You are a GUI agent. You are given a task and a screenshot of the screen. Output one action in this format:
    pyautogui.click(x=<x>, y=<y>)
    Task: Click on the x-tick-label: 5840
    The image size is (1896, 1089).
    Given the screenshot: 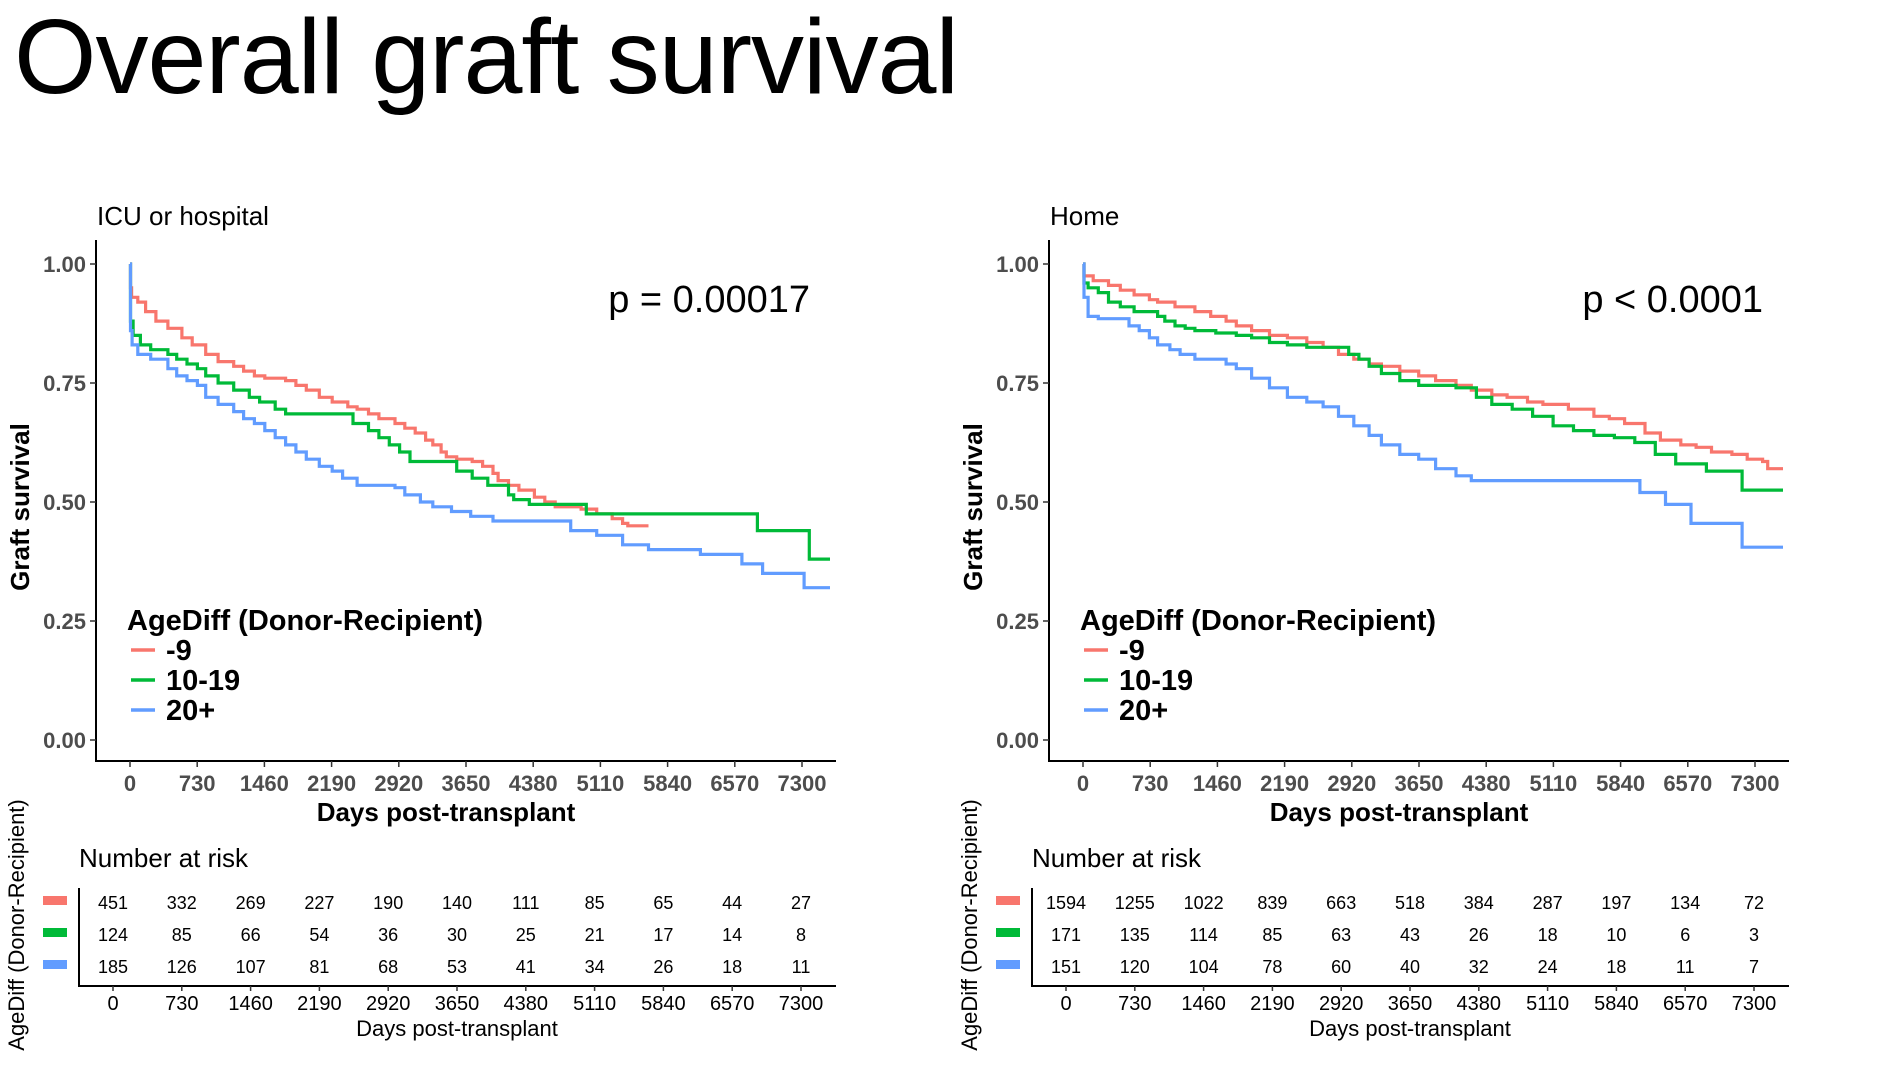 What is the action you would take?
    pyautogui.click(x=1620, y=783)
    